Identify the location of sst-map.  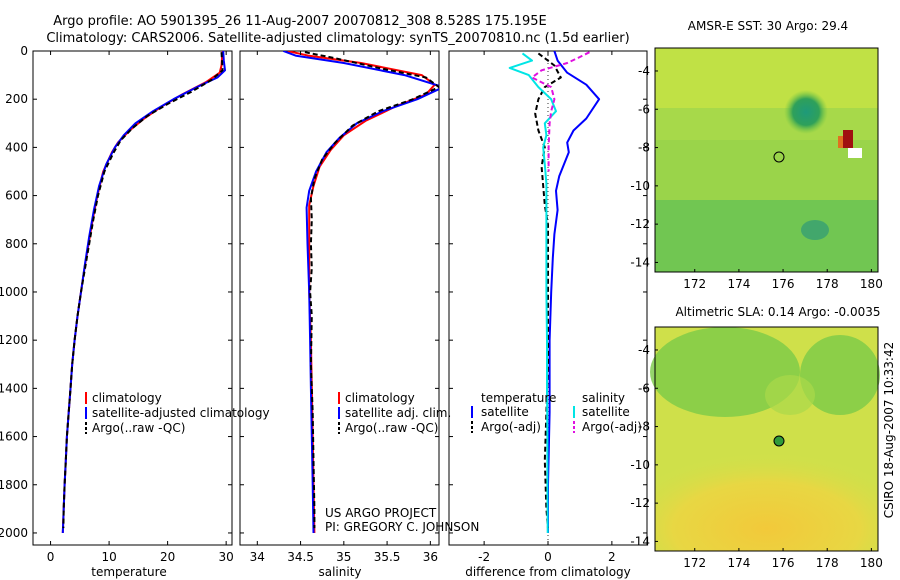
(766, 160).